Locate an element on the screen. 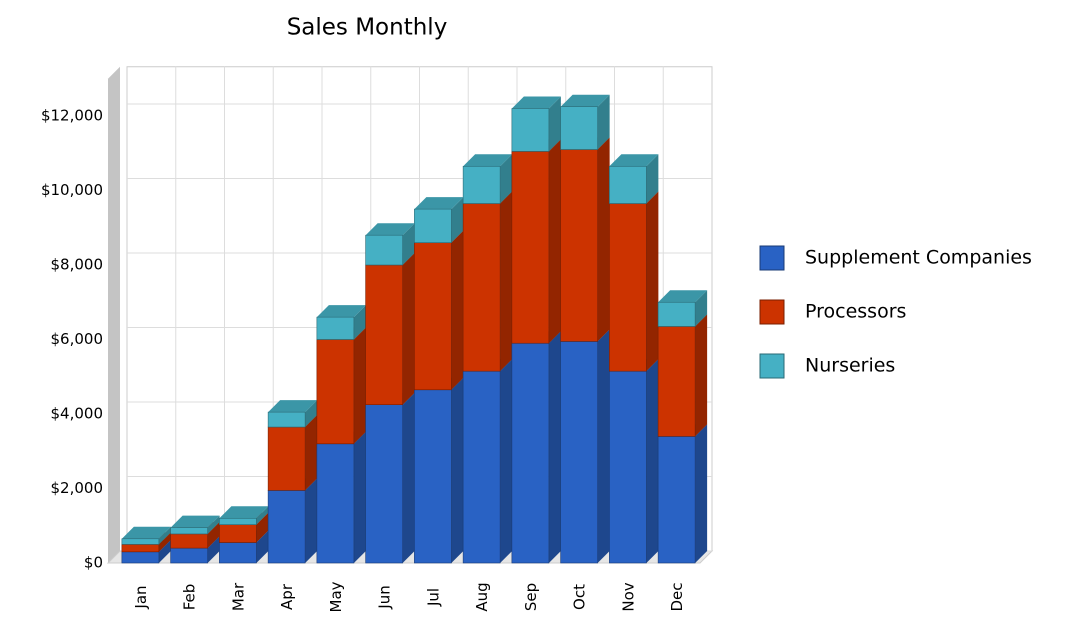 The height and width of the screenshot is (623, 1077). y-tick-label: $4,000 is located at coordinates (77, 414).